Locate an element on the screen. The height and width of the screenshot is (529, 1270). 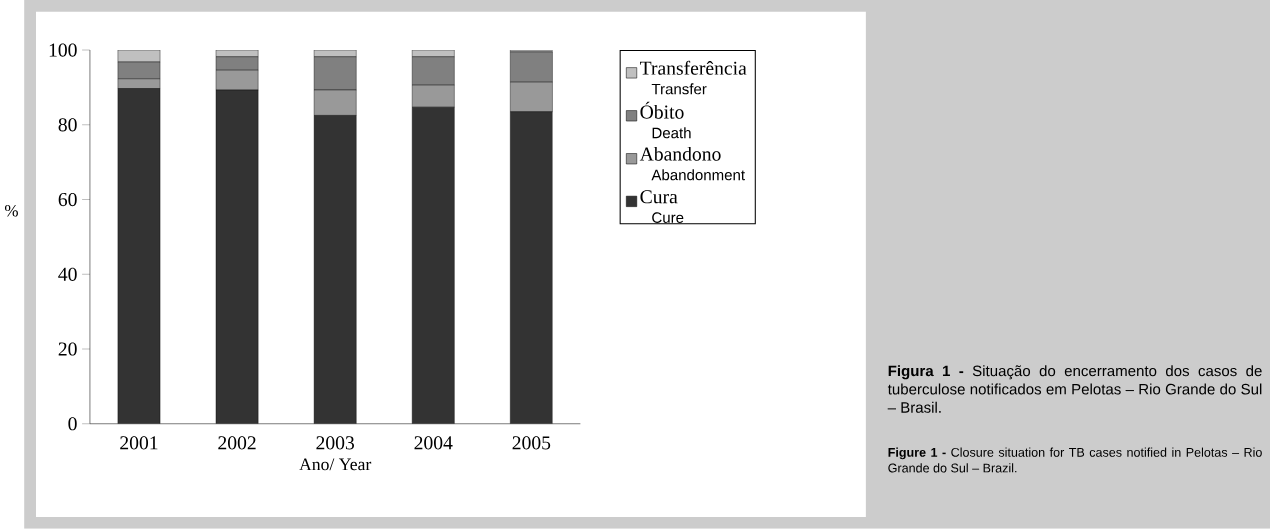
text: Abandonment is located at coordinates (698, 175).